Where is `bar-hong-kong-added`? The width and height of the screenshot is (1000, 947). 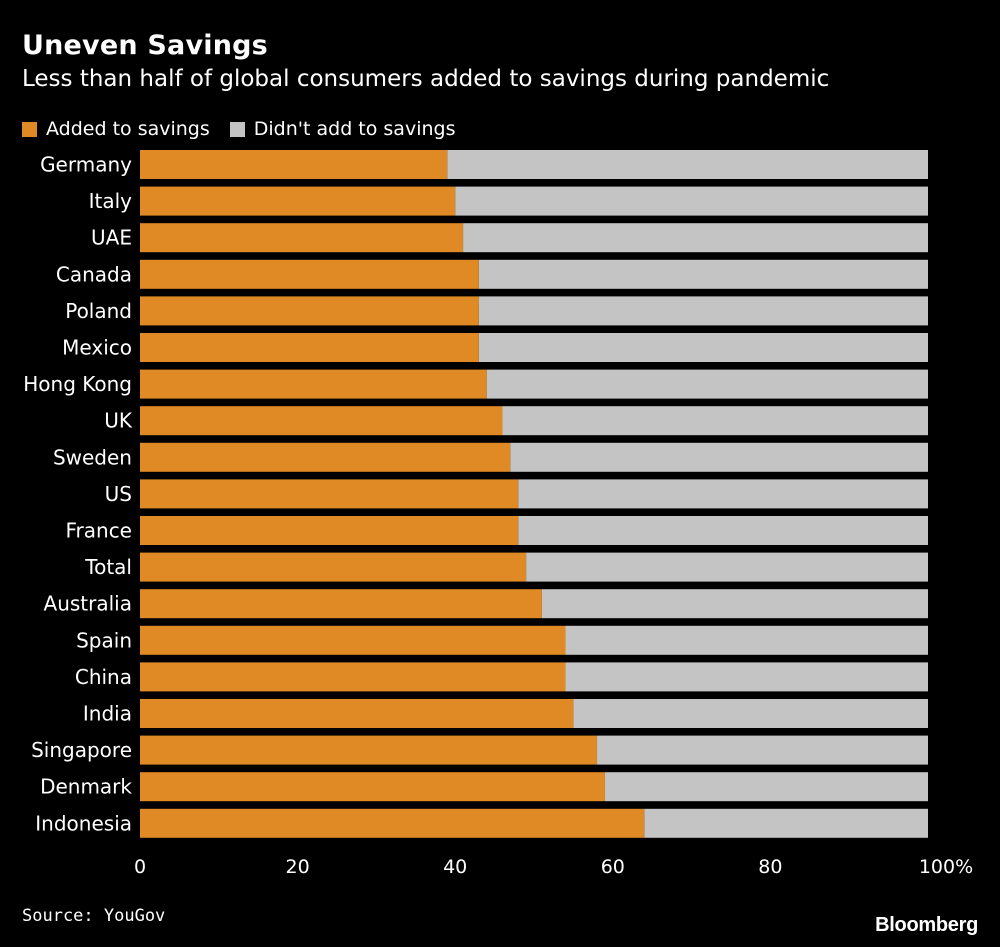 bar-hong-kong-added is located at coordinates (313, 384).